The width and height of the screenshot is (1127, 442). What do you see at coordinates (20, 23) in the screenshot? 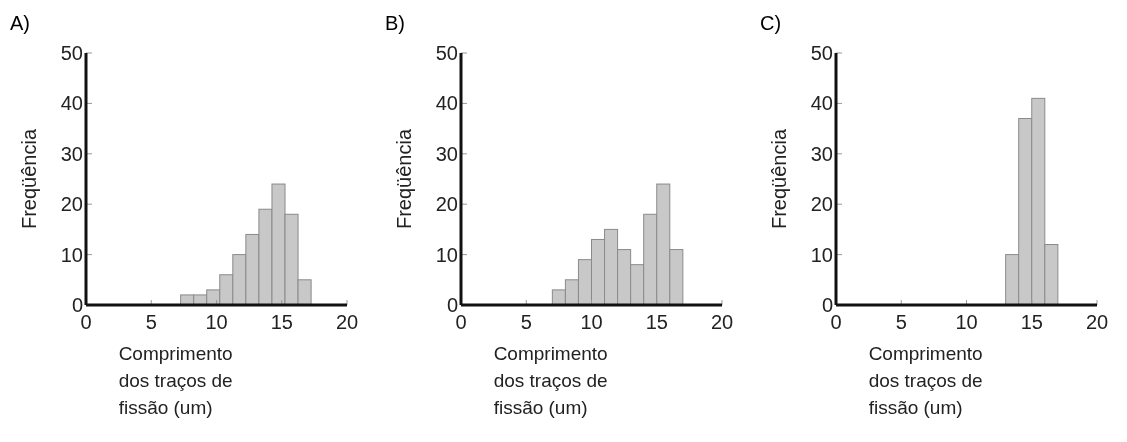
I see `chart-title: A)` at bounding box center [20, 23].